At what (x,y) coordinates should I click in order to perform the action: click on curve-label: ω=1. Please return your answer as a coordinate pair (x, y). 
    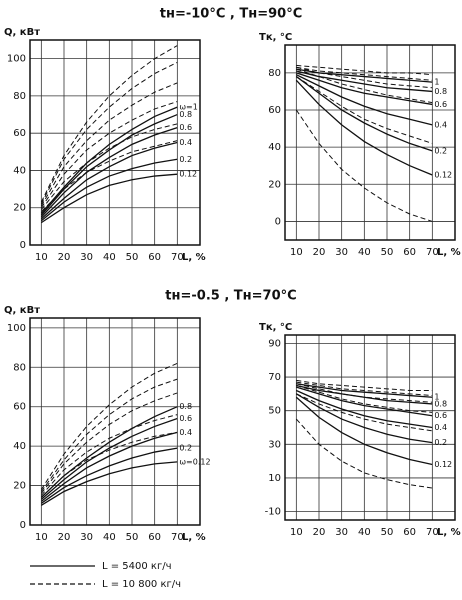
    Looking at the image, I should click on (188, 107).